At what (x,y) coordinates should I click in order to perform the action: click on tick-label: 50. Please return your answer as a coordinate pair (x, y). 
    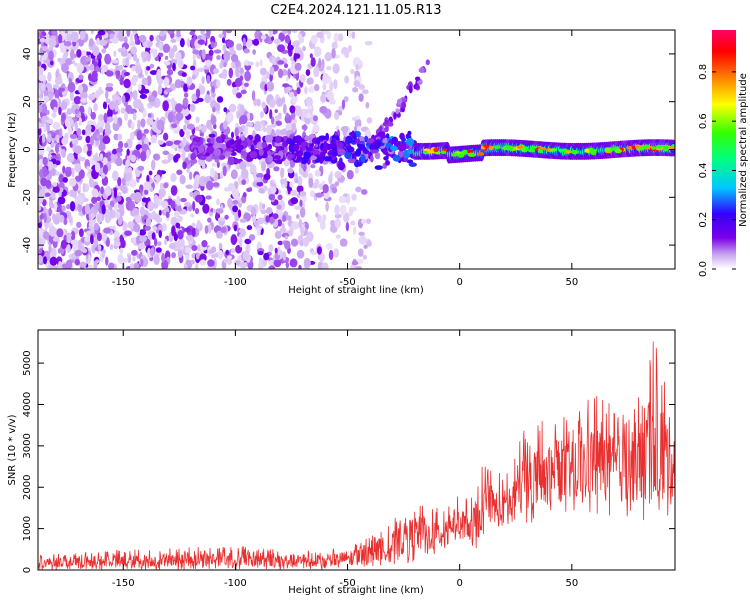
    Looking at the image, I should click on (571, 282).